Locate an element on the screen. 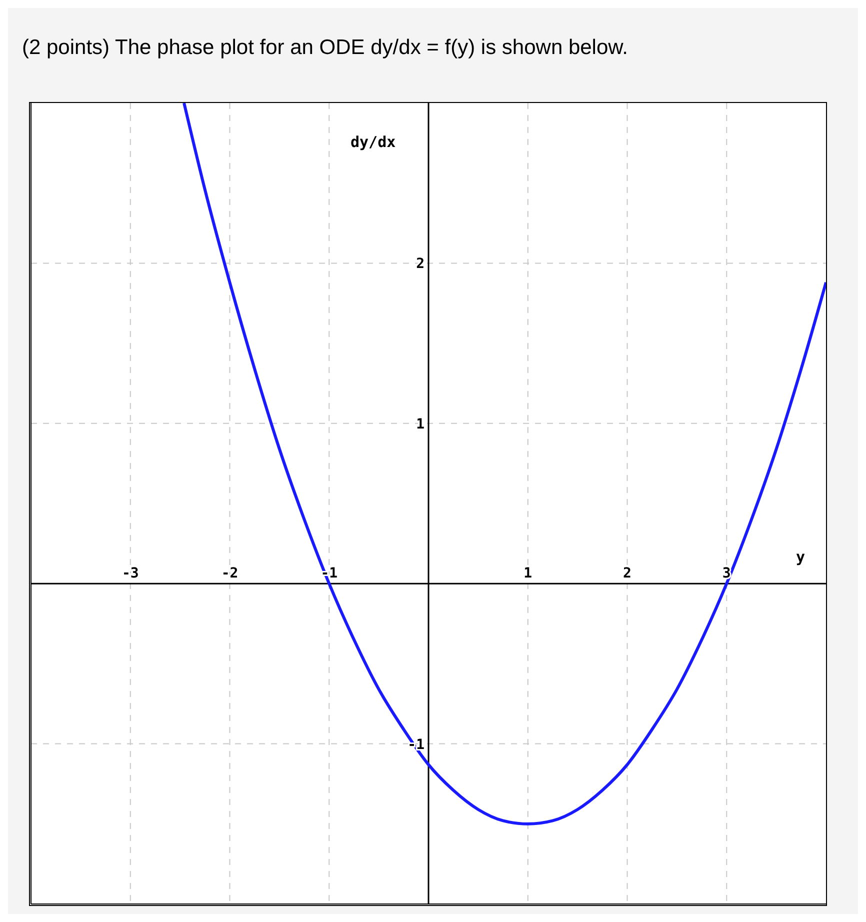  x-axis-title: y is located at coordinates (801, 557).